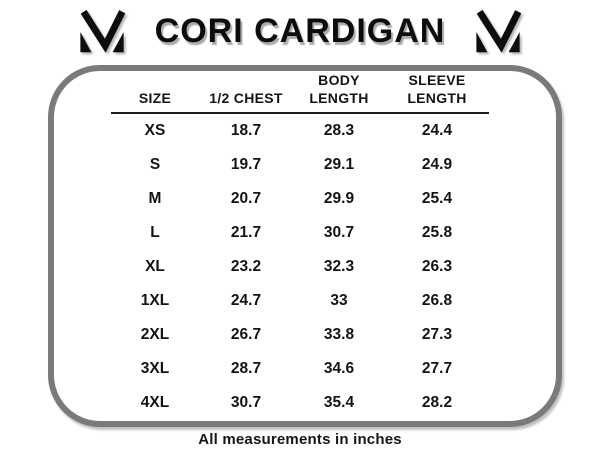  I want to click on body-length-cell: 33.8, so click(339, 334).